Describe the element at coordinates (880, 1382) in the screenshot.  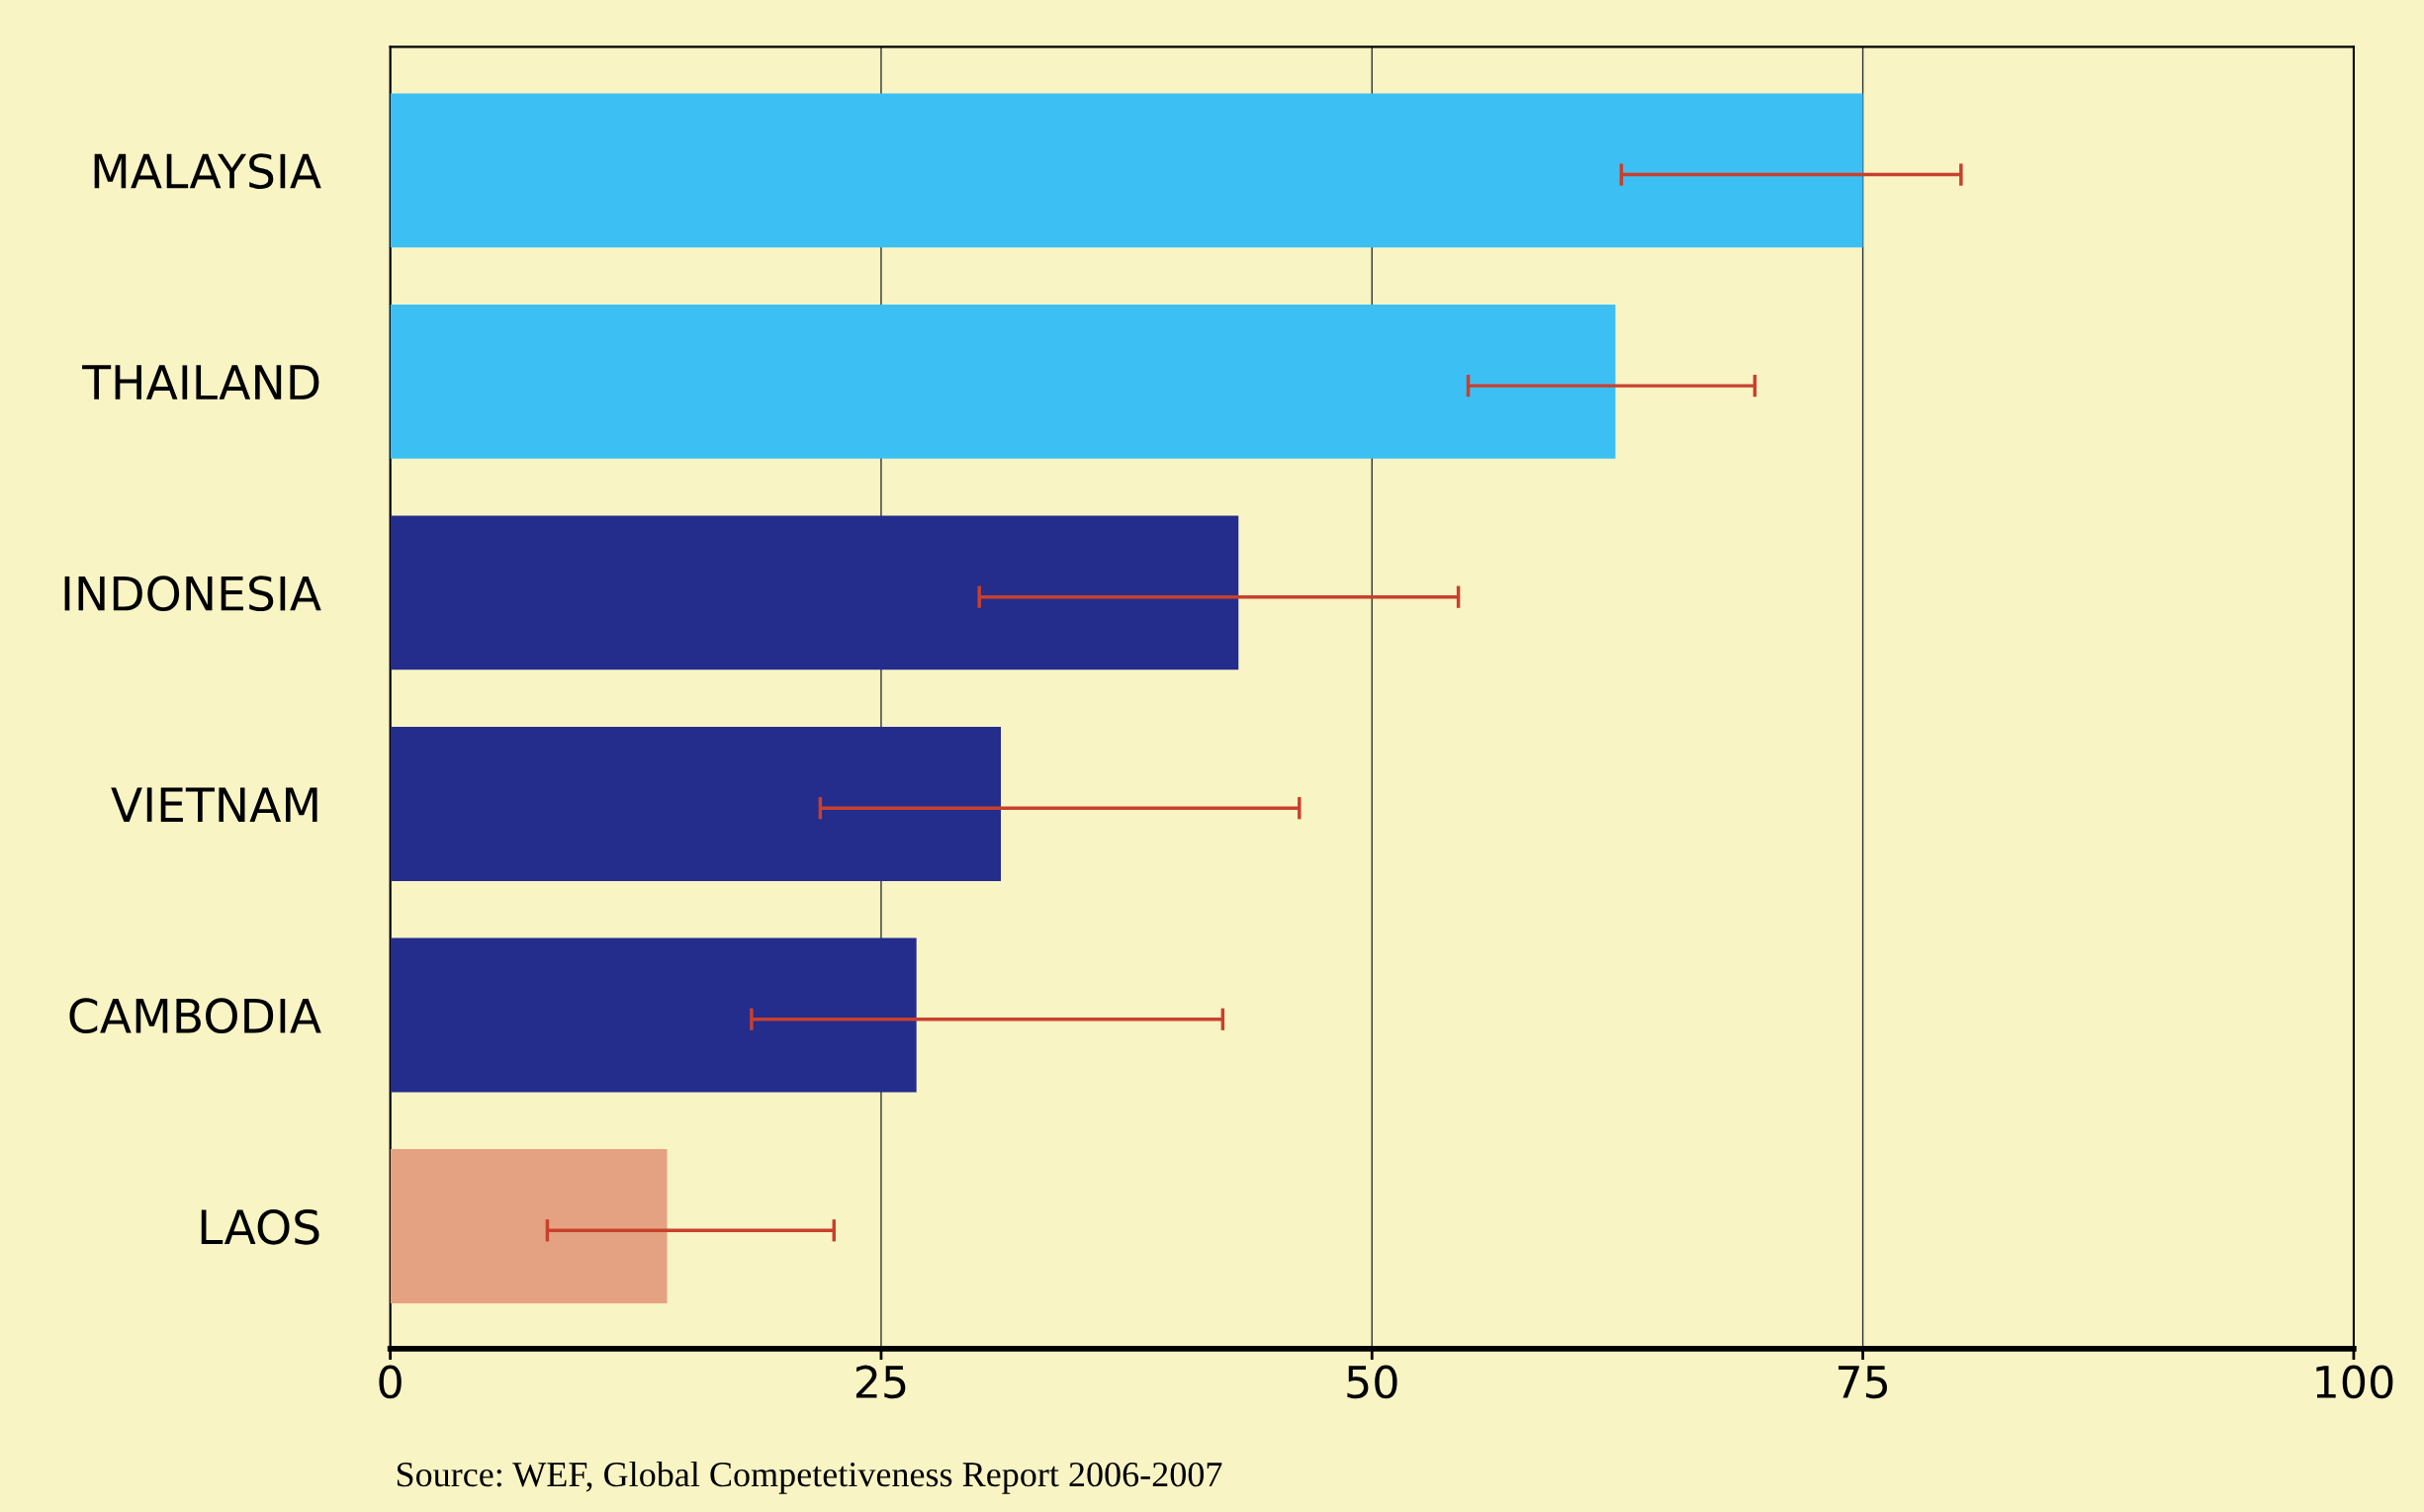
I see `x-tick-label: 25` at that location.